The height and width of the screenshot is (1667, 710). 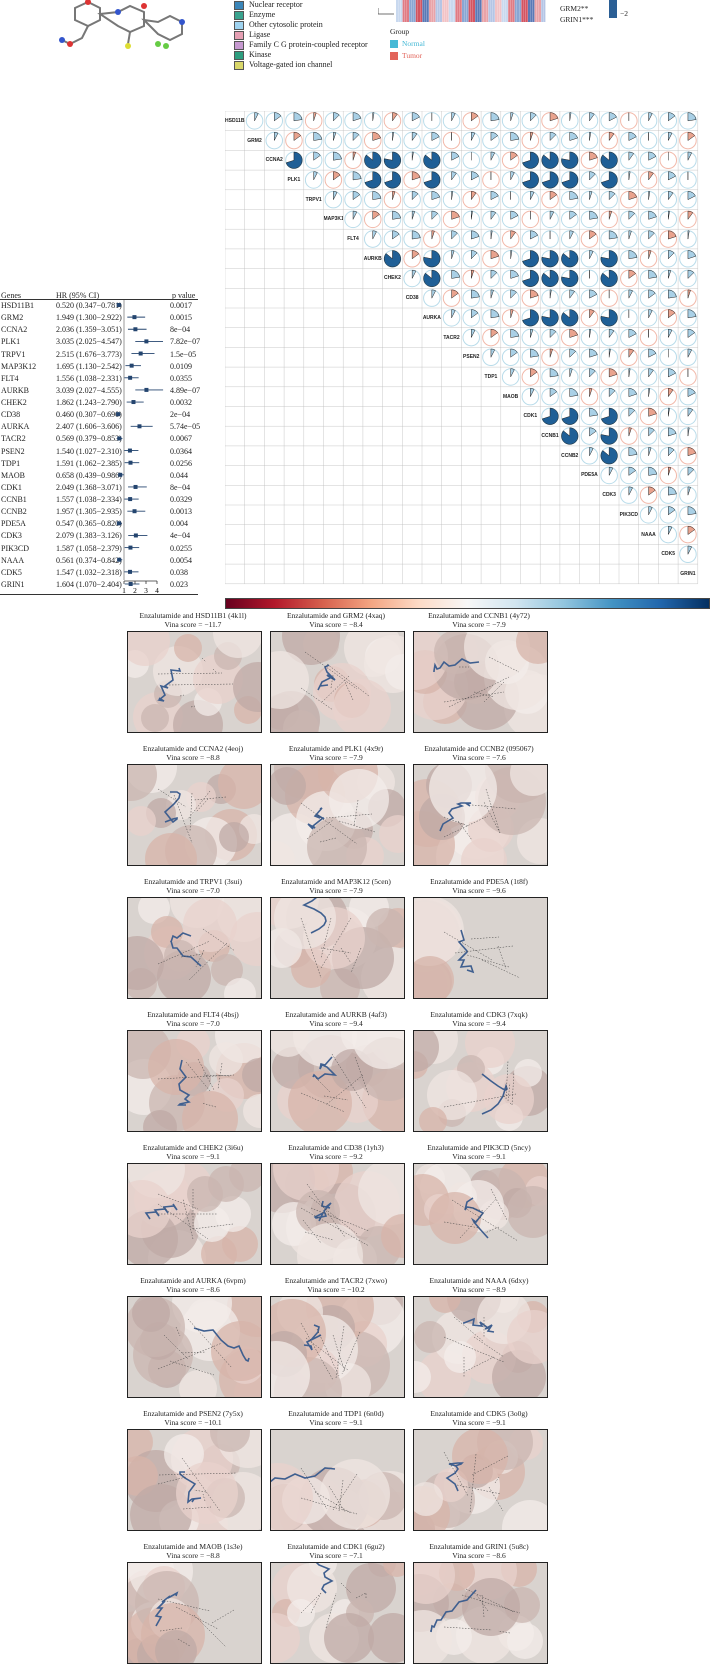 What do you see at coordinates (11, 415) in the screenshot?
I see `forest-gene-cell: CD38` at bounding box center [11, 415].